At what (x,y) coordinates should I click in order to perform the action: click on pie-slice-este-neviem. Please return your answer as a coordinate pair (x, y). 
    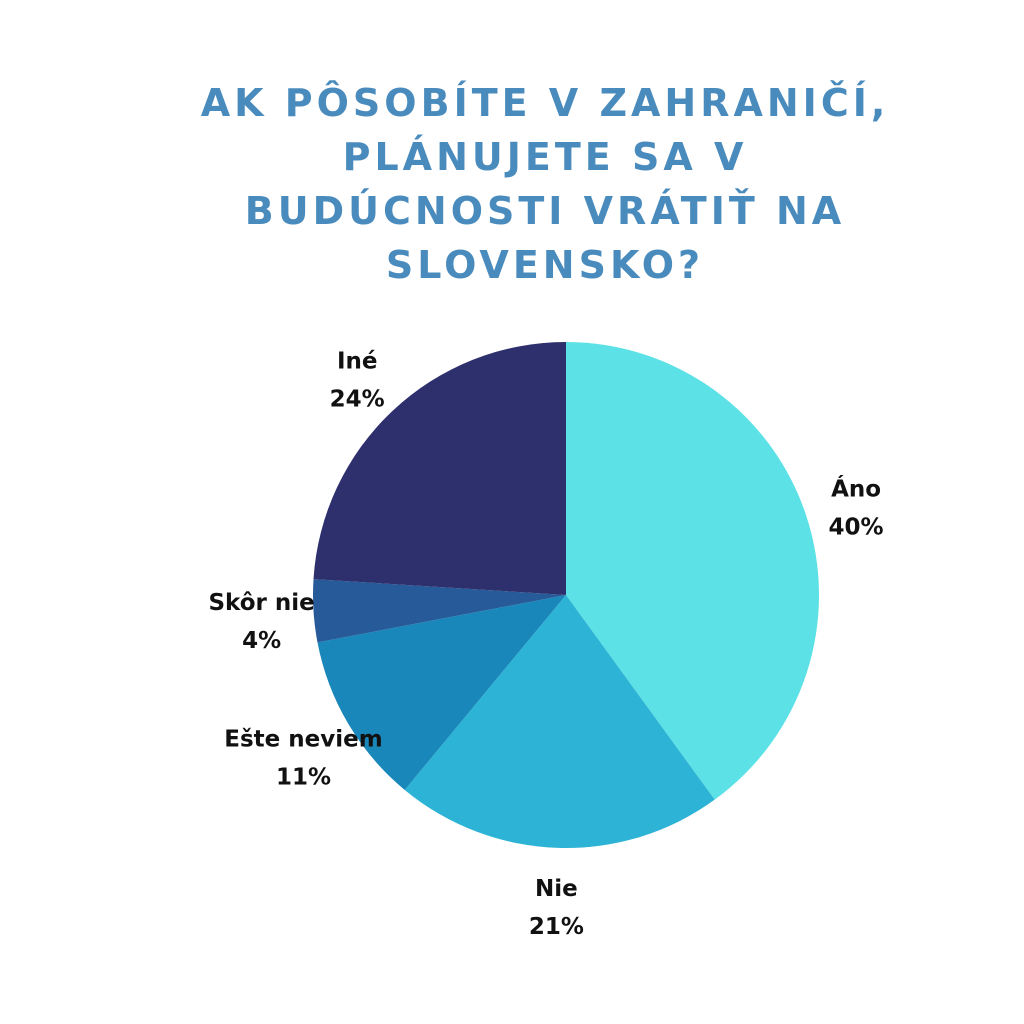
    Looking at the image, I should click on (441, 692).